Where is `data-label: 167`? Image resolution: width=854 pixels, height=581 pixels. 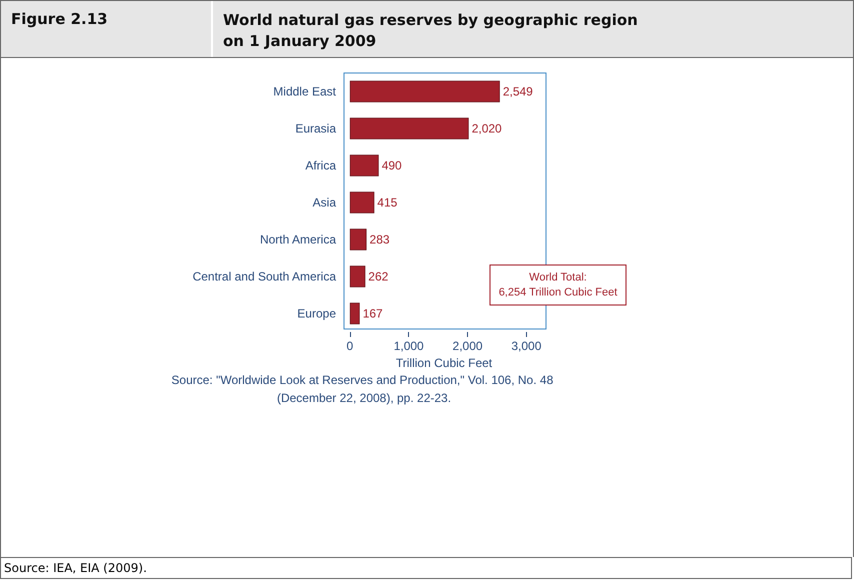
data-label: 167 is located at coordinates (373, 313).